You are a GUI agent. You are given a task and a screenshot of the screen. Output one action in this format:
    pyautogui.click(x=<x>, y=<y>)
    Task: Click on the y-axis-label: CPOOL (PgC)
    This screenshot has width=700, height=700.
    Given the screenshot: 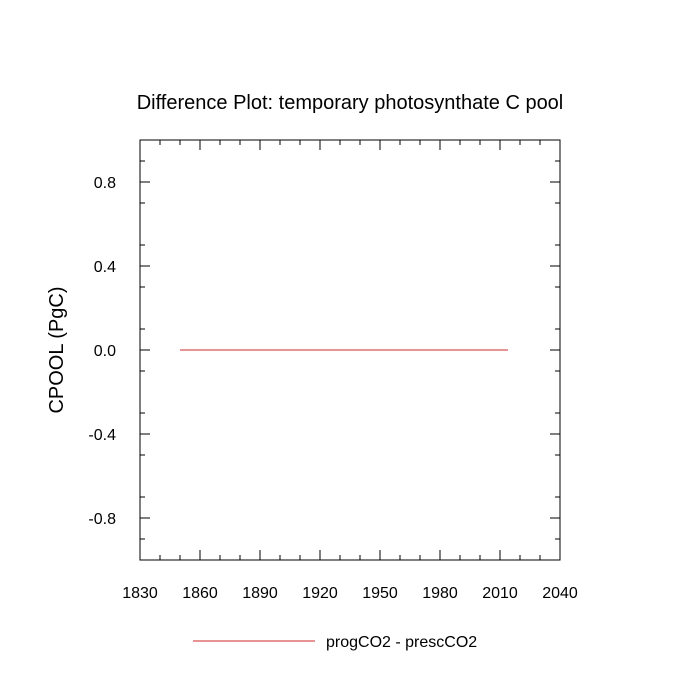 What is the action you would take?
    pyautogui.click(x=57, y=349)
    